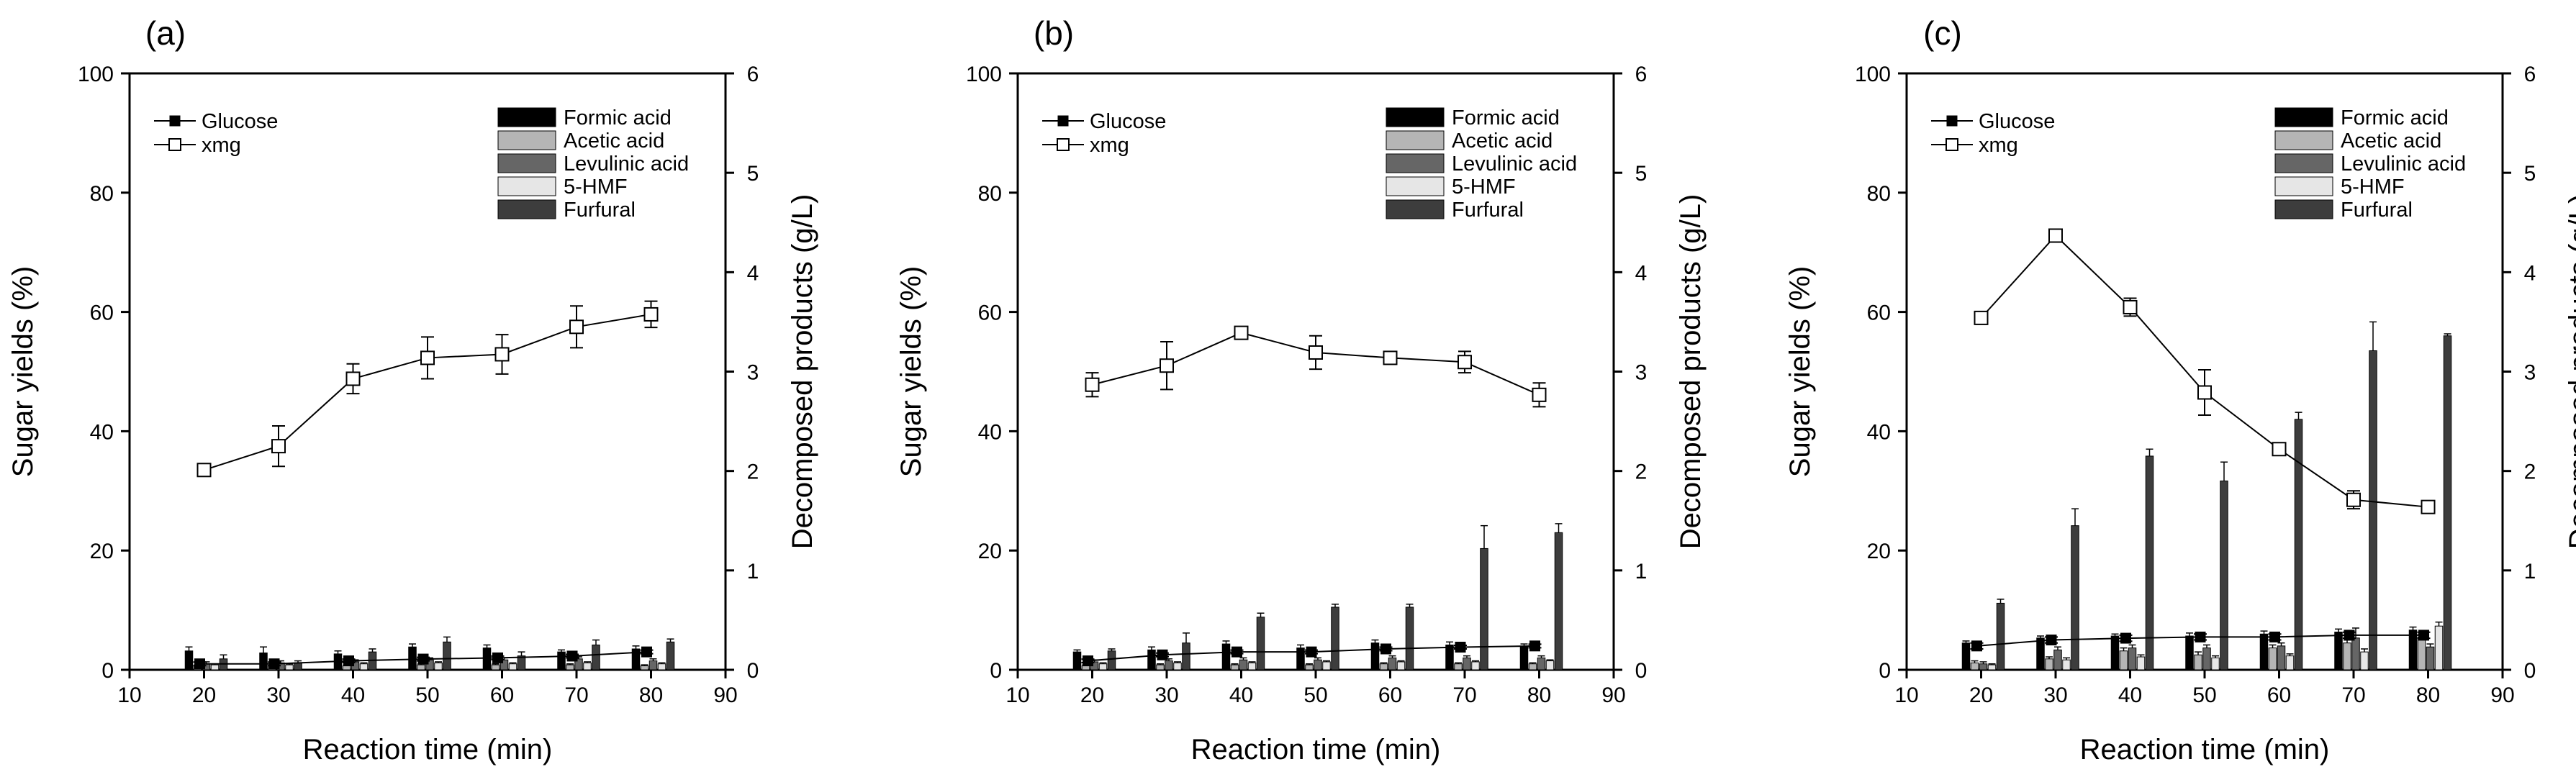 The width and height of the screenshot is (2576, 777). Describe the element at coordinates (753, 671) in the screenshot. I see `y2-tick-label: 0` at that location.